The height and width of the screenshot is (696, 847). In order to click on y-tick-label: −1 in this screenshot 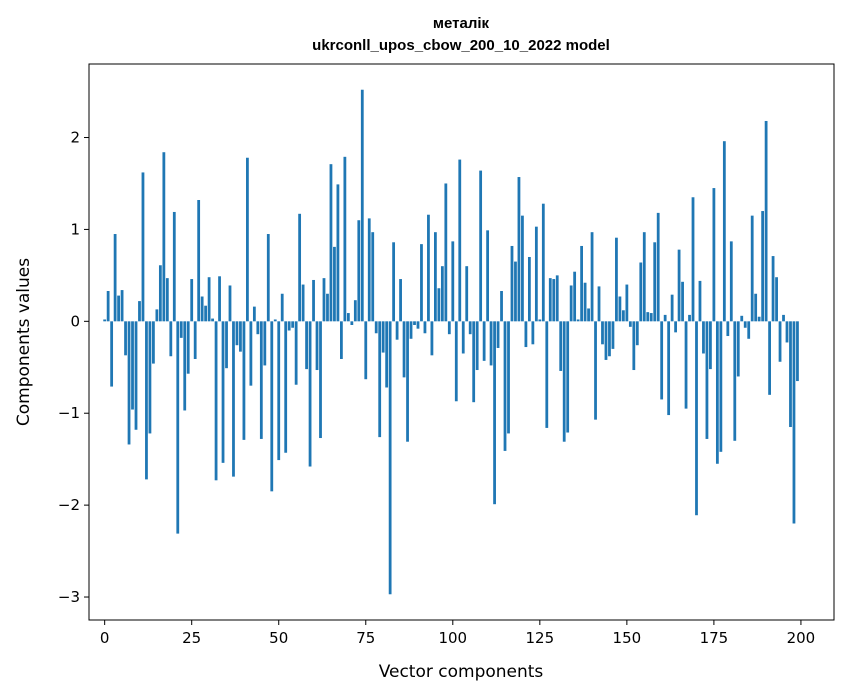, I will do `click(69, 413)`.